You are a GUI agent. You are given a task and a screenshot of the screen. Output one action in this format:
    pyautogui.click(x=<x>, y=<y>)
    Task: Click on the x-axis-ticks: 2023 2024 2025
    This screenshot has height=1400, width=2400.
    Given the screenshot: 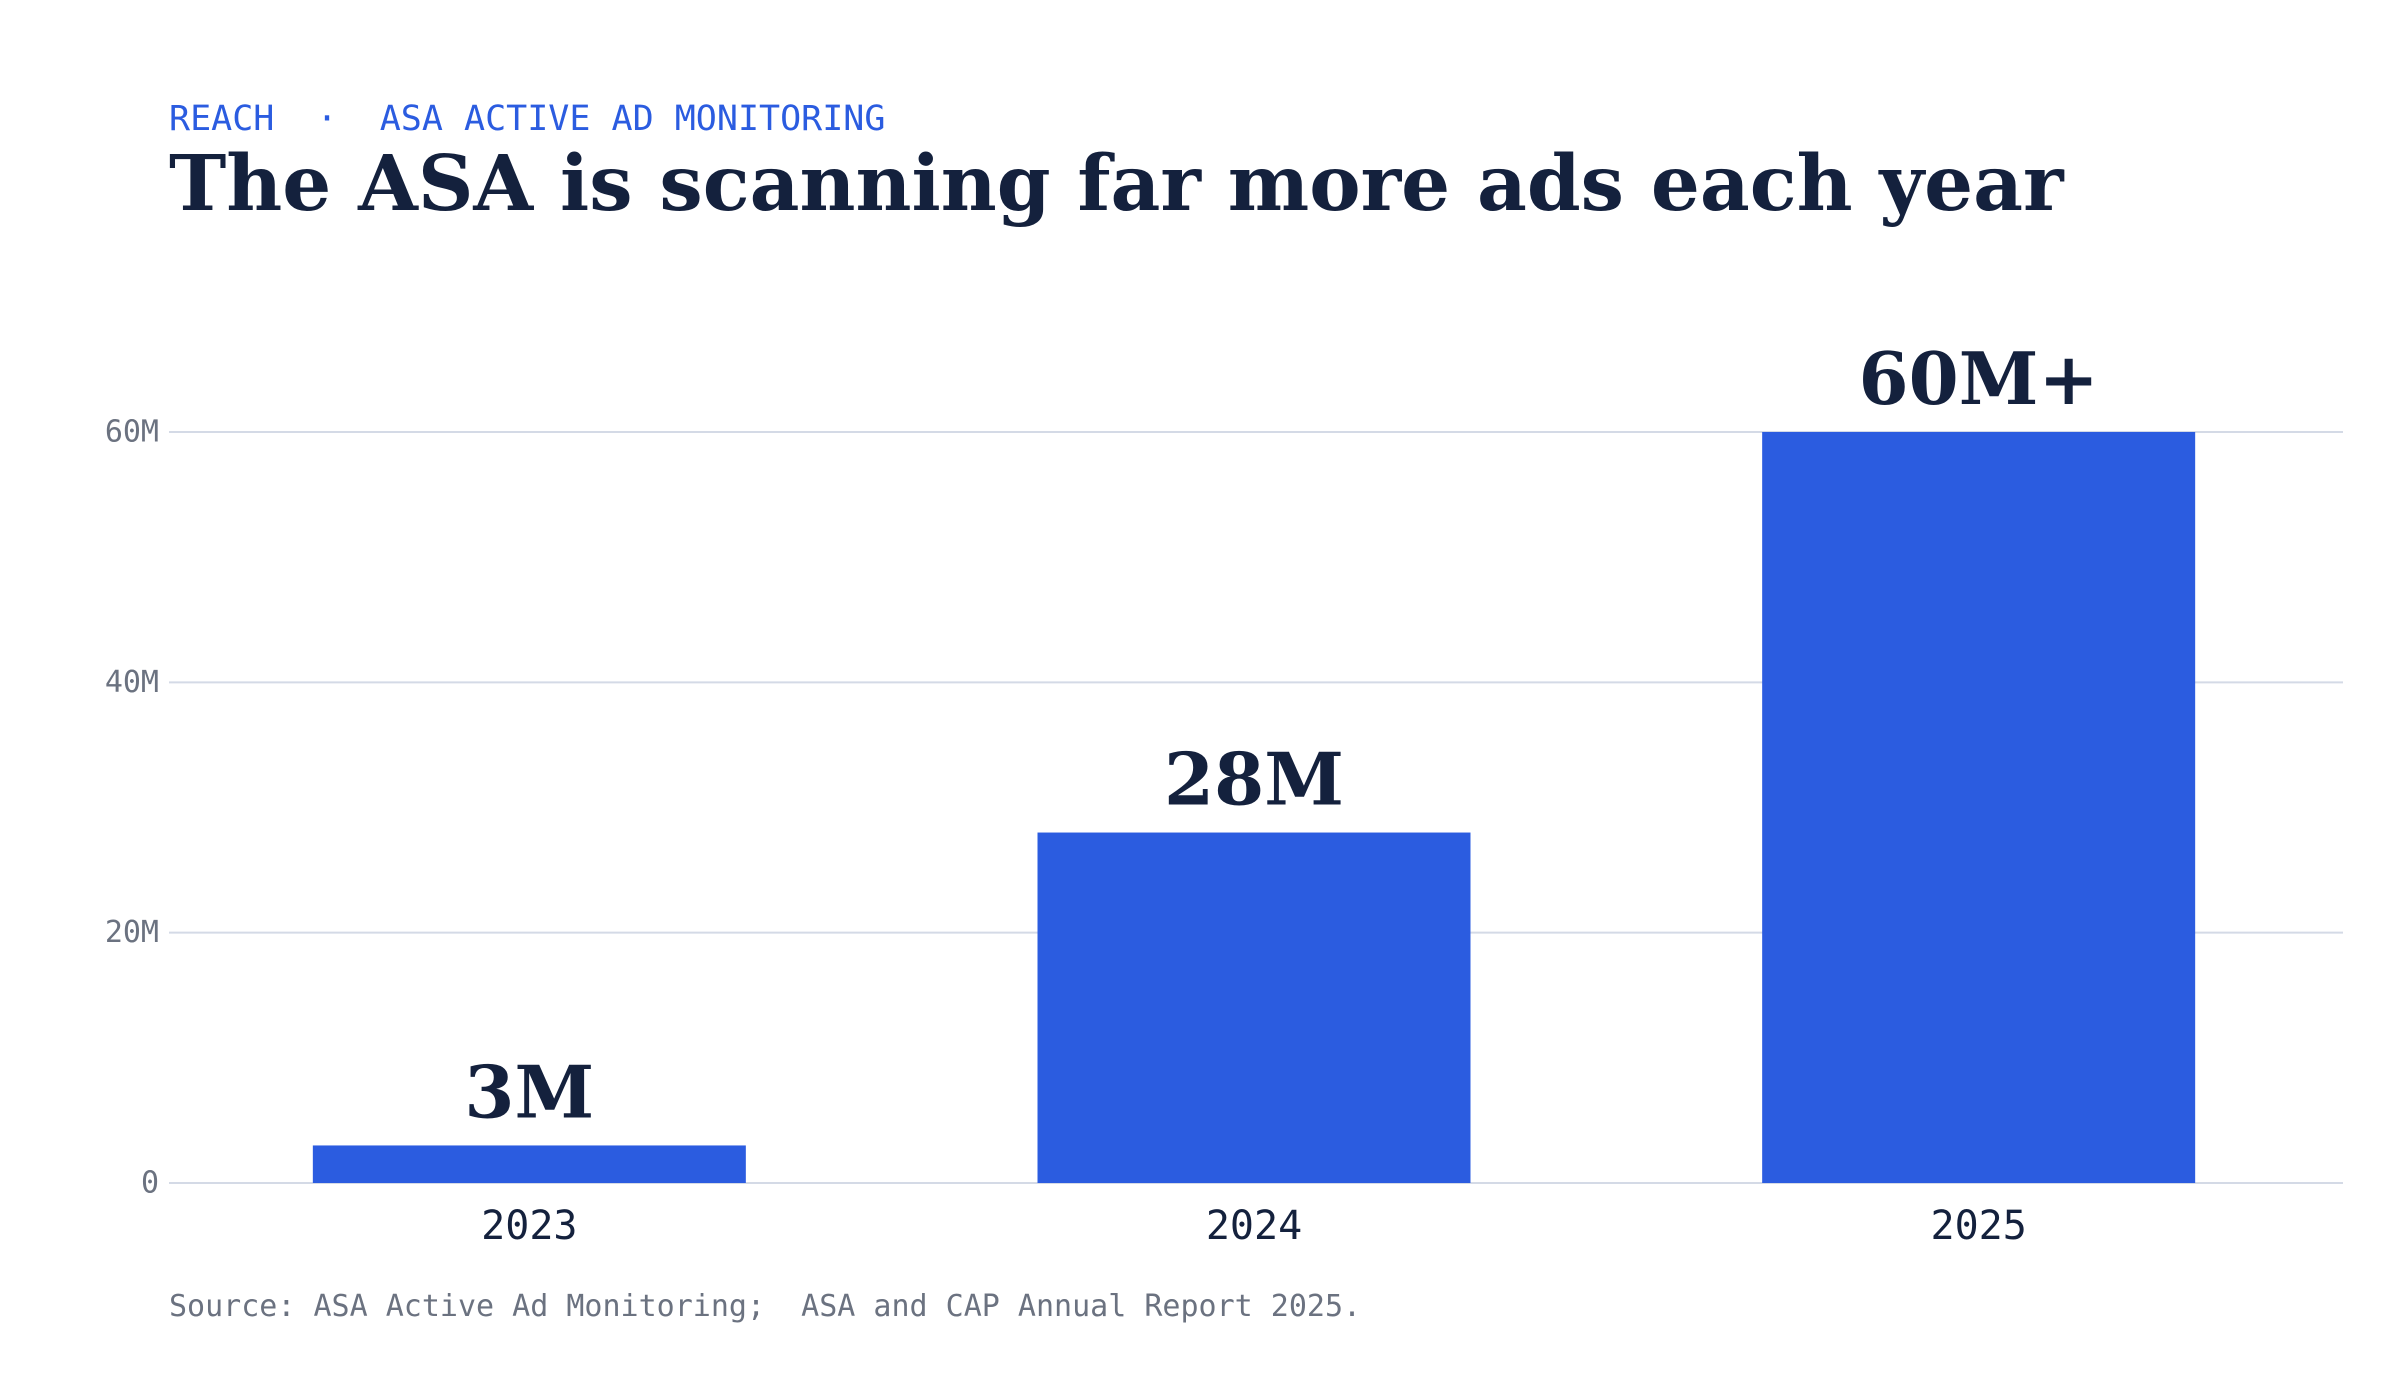 What is the action you would take?
    pyautogui.click(x=1254, y=1226)
    